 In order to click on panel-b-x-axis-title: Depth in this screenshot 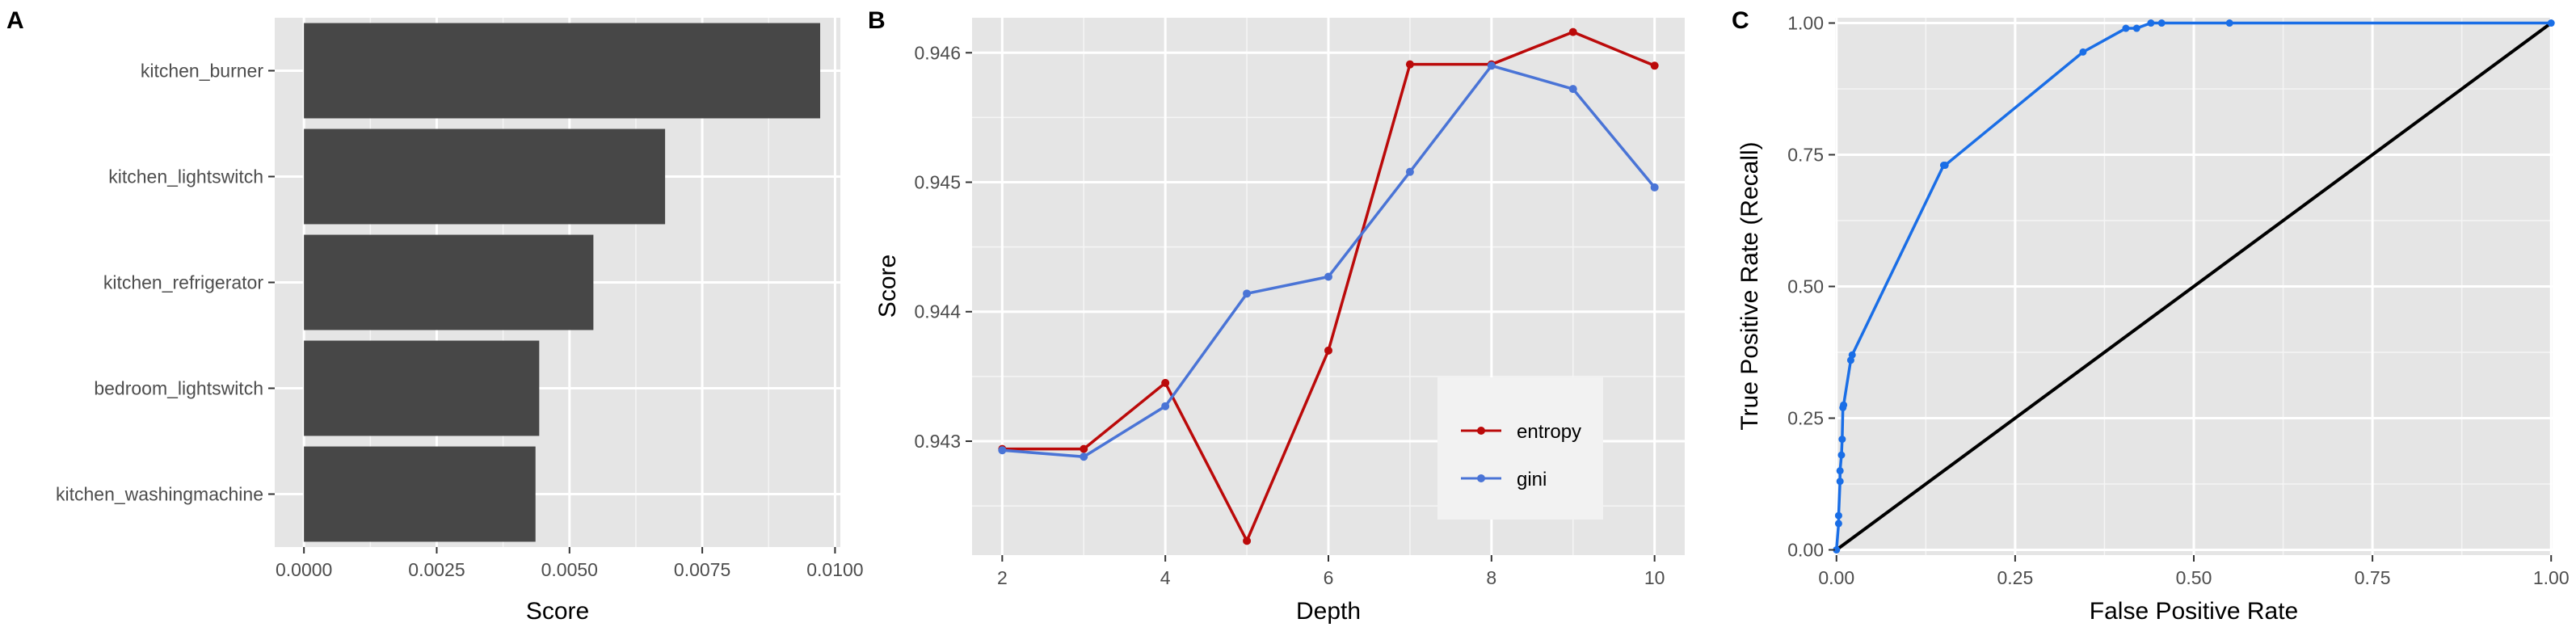, I will do `click(1328, 611)`.